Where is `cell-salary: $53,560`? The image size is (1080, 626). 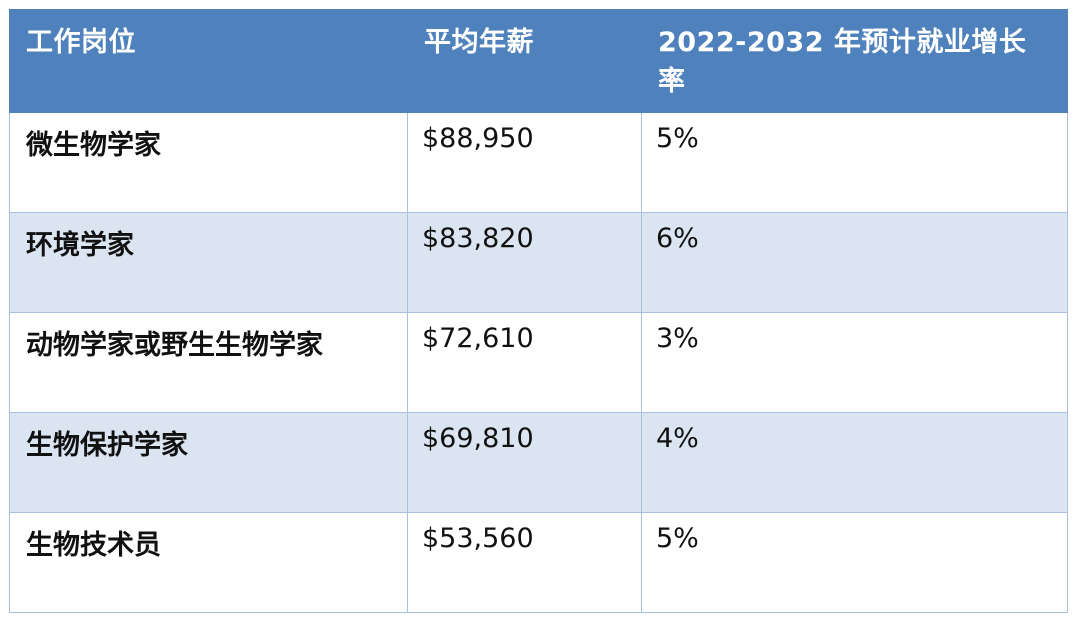
cell-salary: $53,560 is located at coordinates (524, 562).